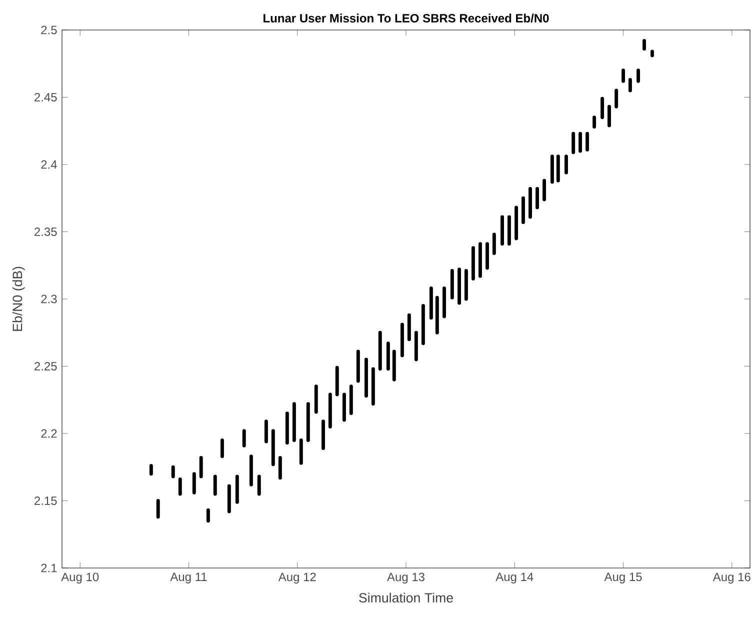 The width and height of the screenshot is (756, 620). Describe the element at coordinates (49, 568) in the screenshot. I see `y-tick-label: 2.1` at that location.